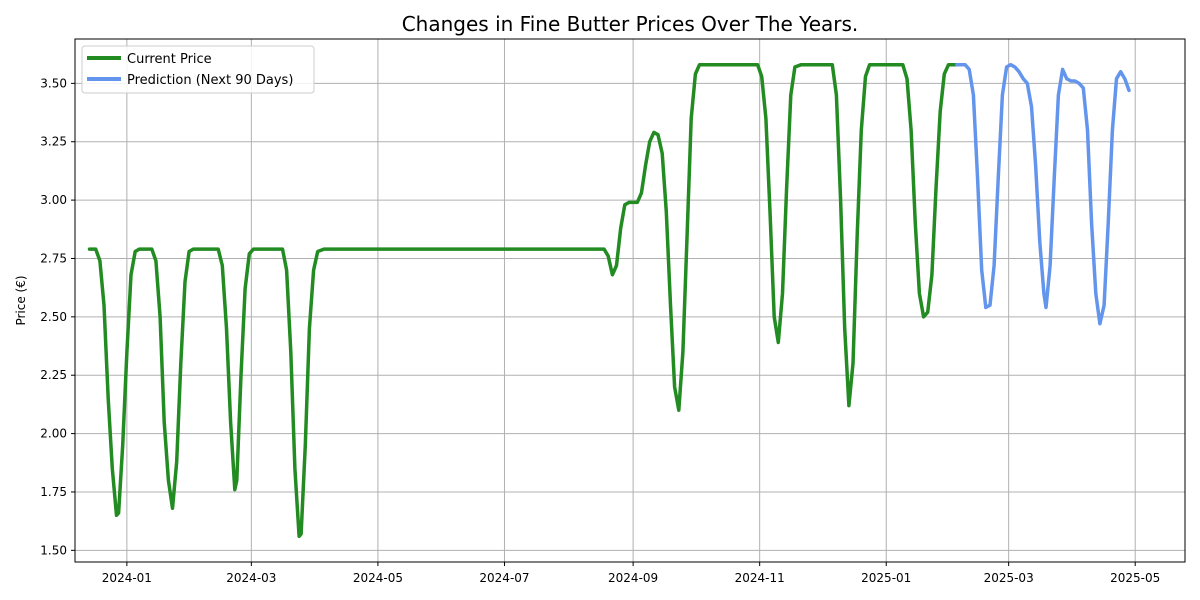 Image resolution: width=1200 pixels, height=600 pixels. I want to click on legend-label-prediction: Prediction (Next 90 Days), so click(210, 80).